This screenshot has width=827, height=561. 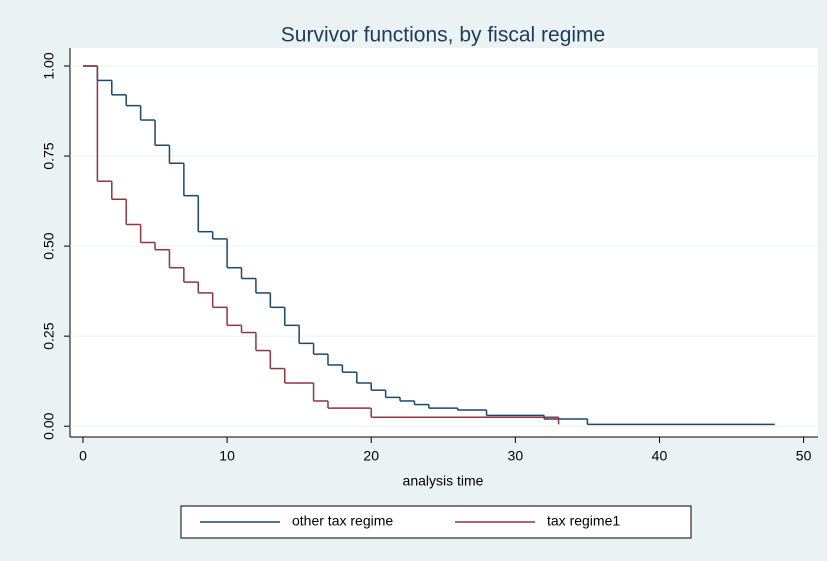 What do you see at coordinates (583, 521) in the screenshot?
I see `legend-label: tax regime1` at bounding box center [583, 521].